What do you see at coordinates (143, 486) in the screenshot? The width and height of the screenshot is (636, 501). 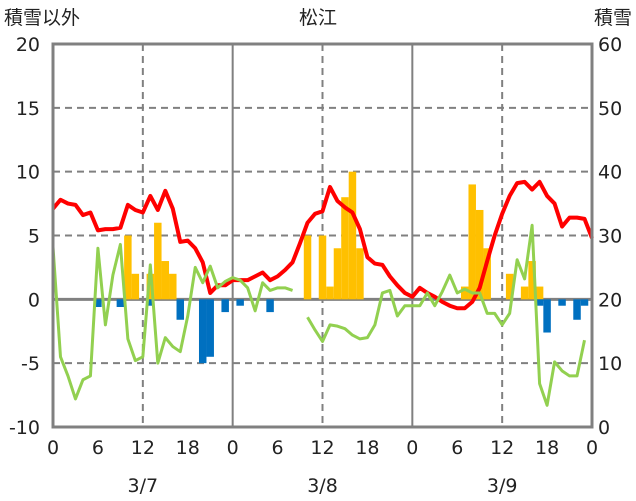 I see `date-label: 3/7` at bounding box center [143, 486].